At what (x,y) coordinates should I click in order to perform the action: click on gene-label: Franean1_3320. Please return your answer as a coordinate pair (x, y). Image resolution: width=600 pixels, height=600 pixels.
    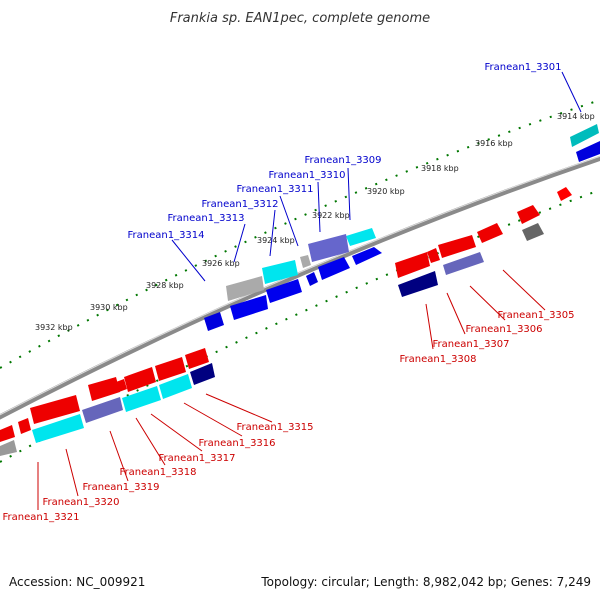
    Looking at the image, I should click on (80, 502).